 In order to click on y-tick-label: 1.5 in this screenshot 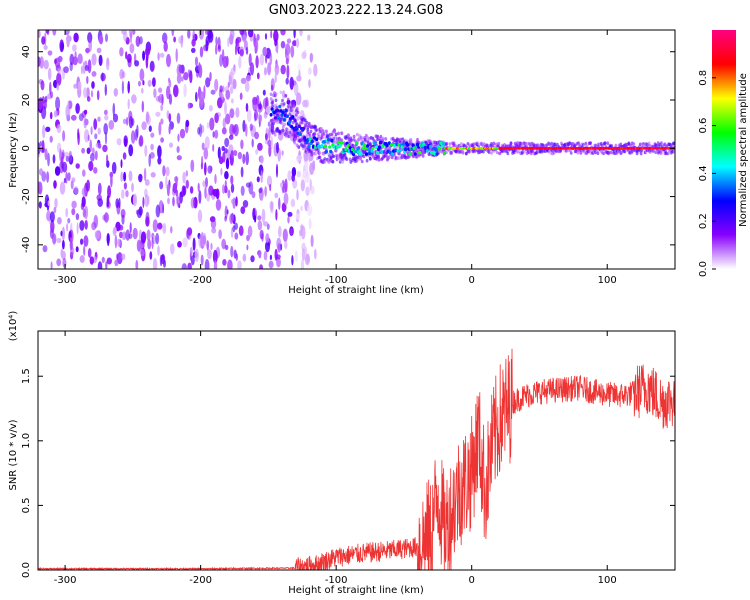, I will do `click(26, 376)`.